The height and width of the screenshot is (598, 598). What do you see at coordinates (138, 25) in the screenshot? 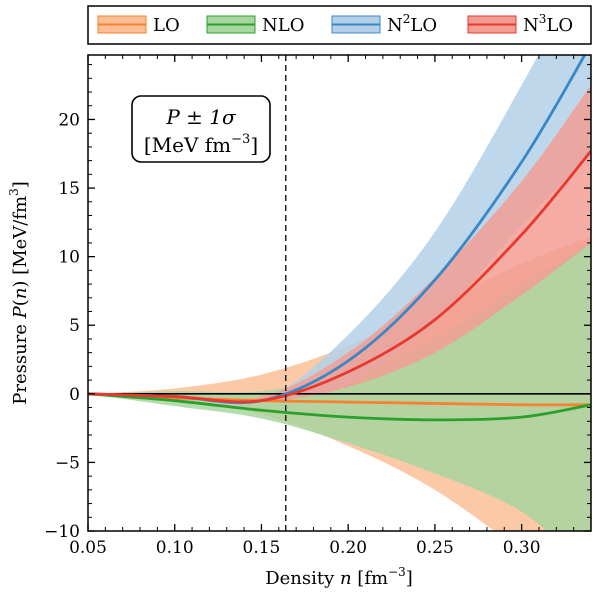
I see `legend-entry-0: LO` at bounding box center [138, 25].